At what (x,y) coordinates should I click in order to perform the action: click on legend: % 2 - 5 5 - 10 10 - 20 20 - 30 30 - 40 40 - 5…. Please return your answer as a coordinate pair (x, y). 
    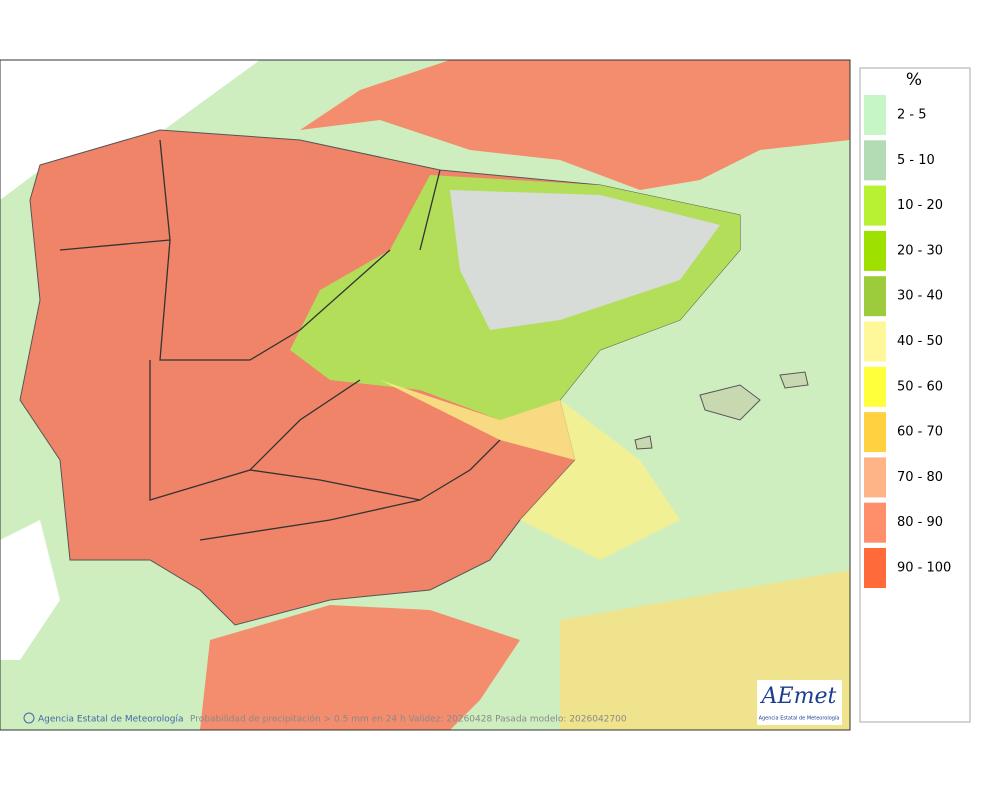
    Looking at the image, I should click on (915, 395).